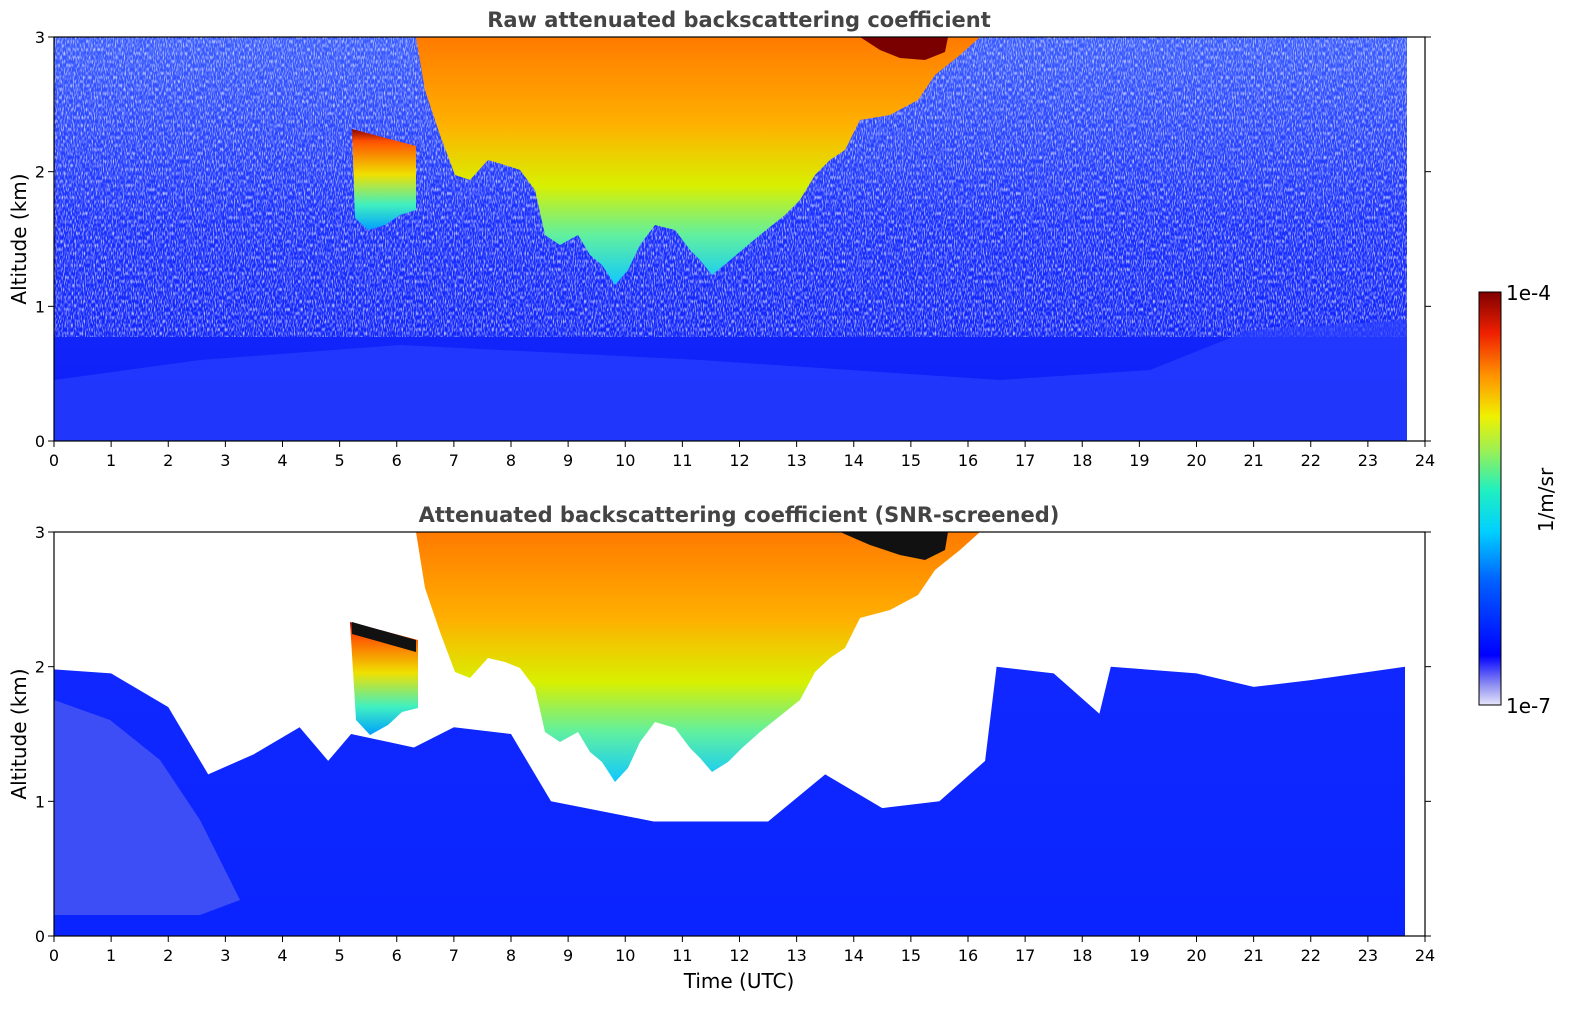 This screenshot has width=1595, height=1020. Describe the element at coordinates (40, 441) in the screenshot. I see `top-y-tick-label: 0` at that location.